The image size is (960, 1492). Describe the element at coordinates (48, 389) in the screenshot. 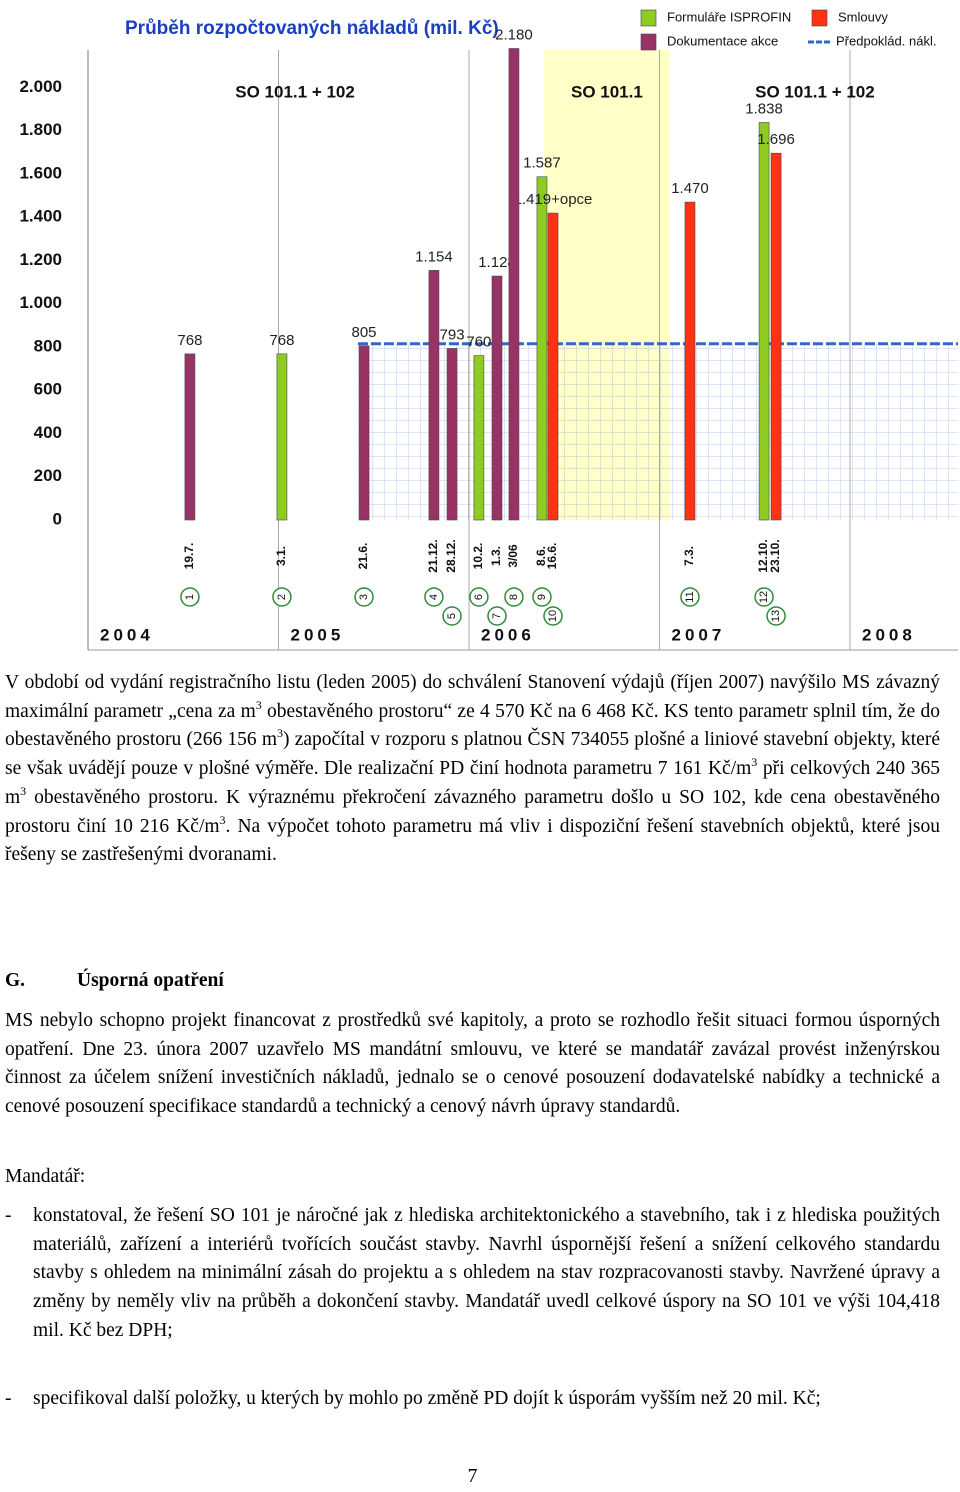

I see `y-tick-label: 600` at that location.